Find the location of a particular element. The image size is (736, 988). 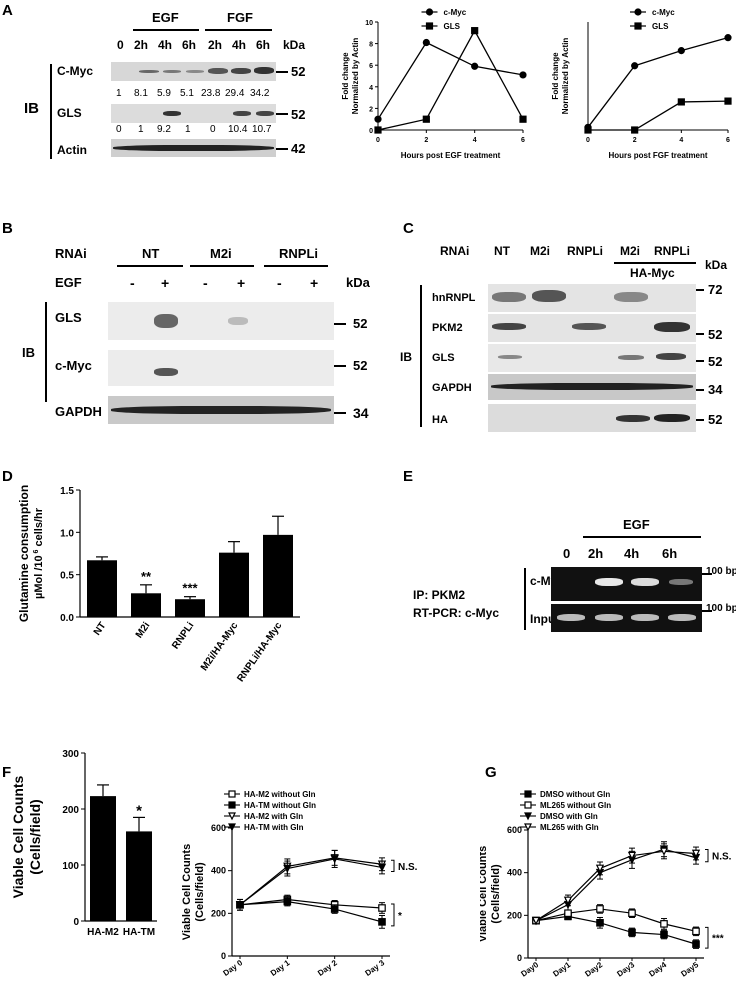

x-tick-label: RNPLi/HA-Myc is located at coordinates (259, 652).